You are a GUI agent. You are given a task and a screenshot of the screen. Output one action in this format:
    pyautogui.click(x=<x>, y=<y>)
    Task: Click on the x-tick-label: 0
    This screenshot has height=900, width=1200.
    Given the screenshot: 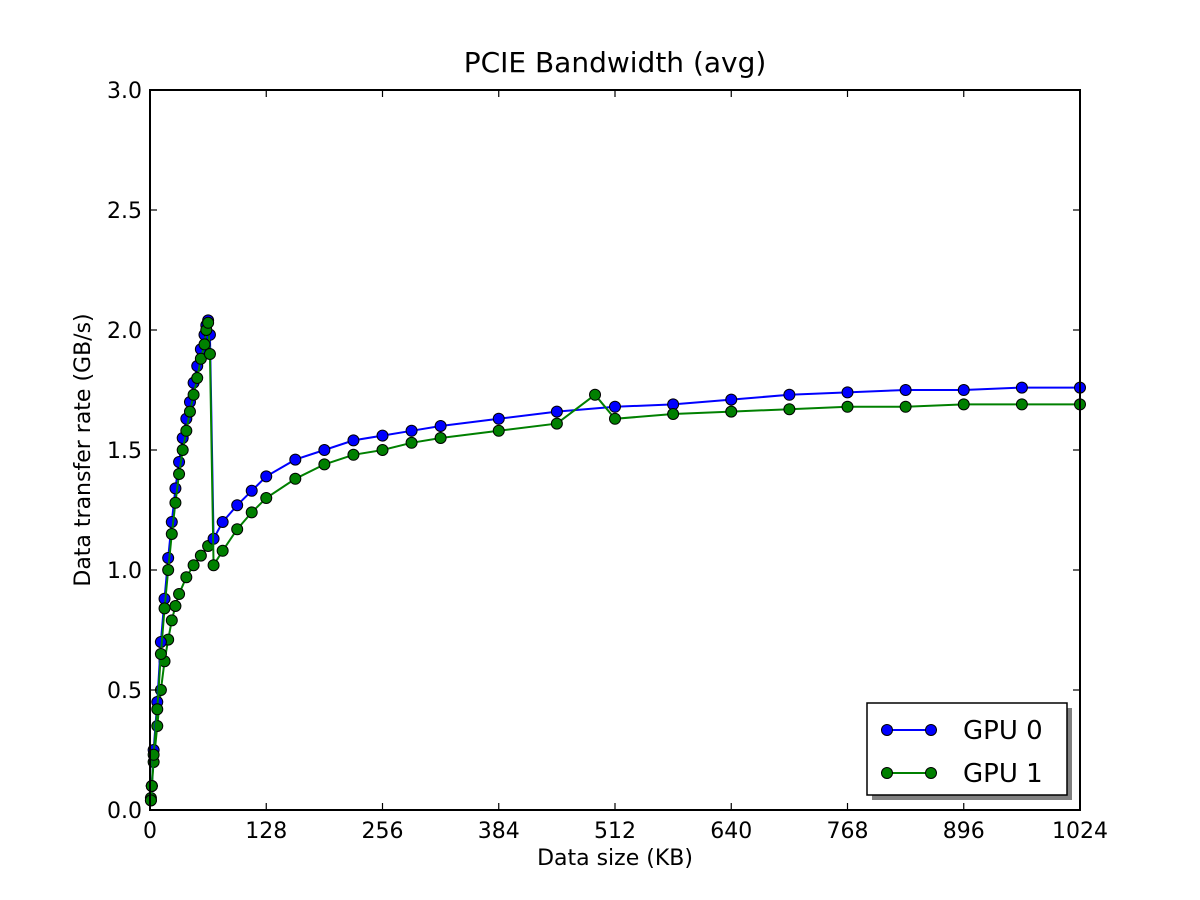 What is the action you would take?
    pyautogui.click(x=150, y=831)
    